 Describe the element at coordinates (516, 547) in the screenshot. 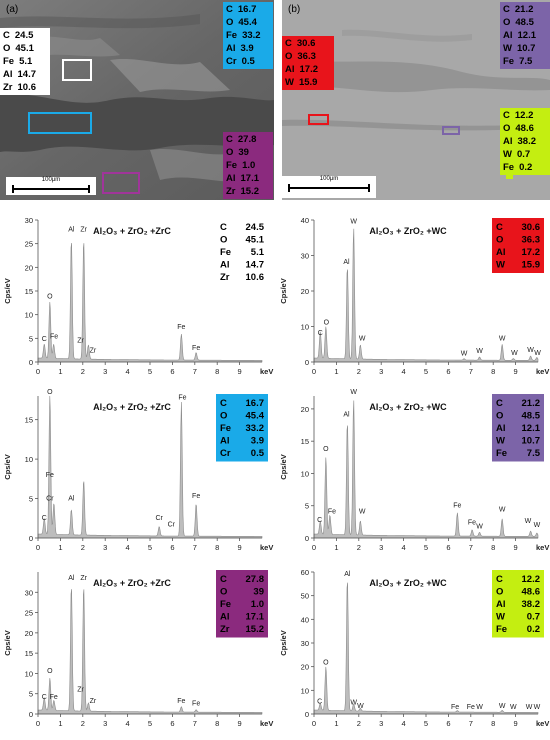

I see `x-tick-label: 9` at that location.